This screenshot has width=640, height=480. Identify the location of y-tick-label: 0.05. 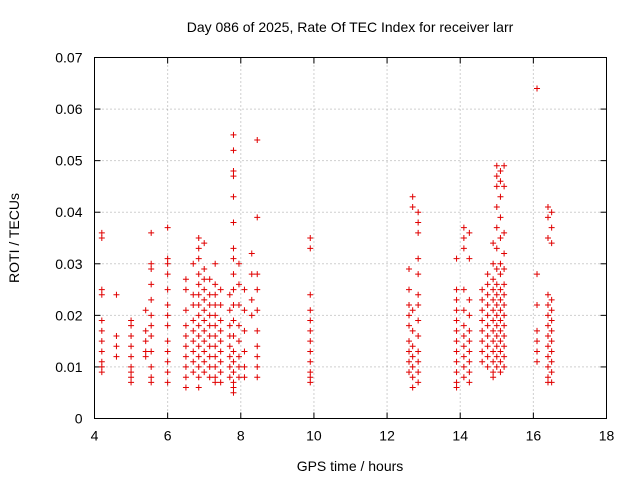
(68, 161).